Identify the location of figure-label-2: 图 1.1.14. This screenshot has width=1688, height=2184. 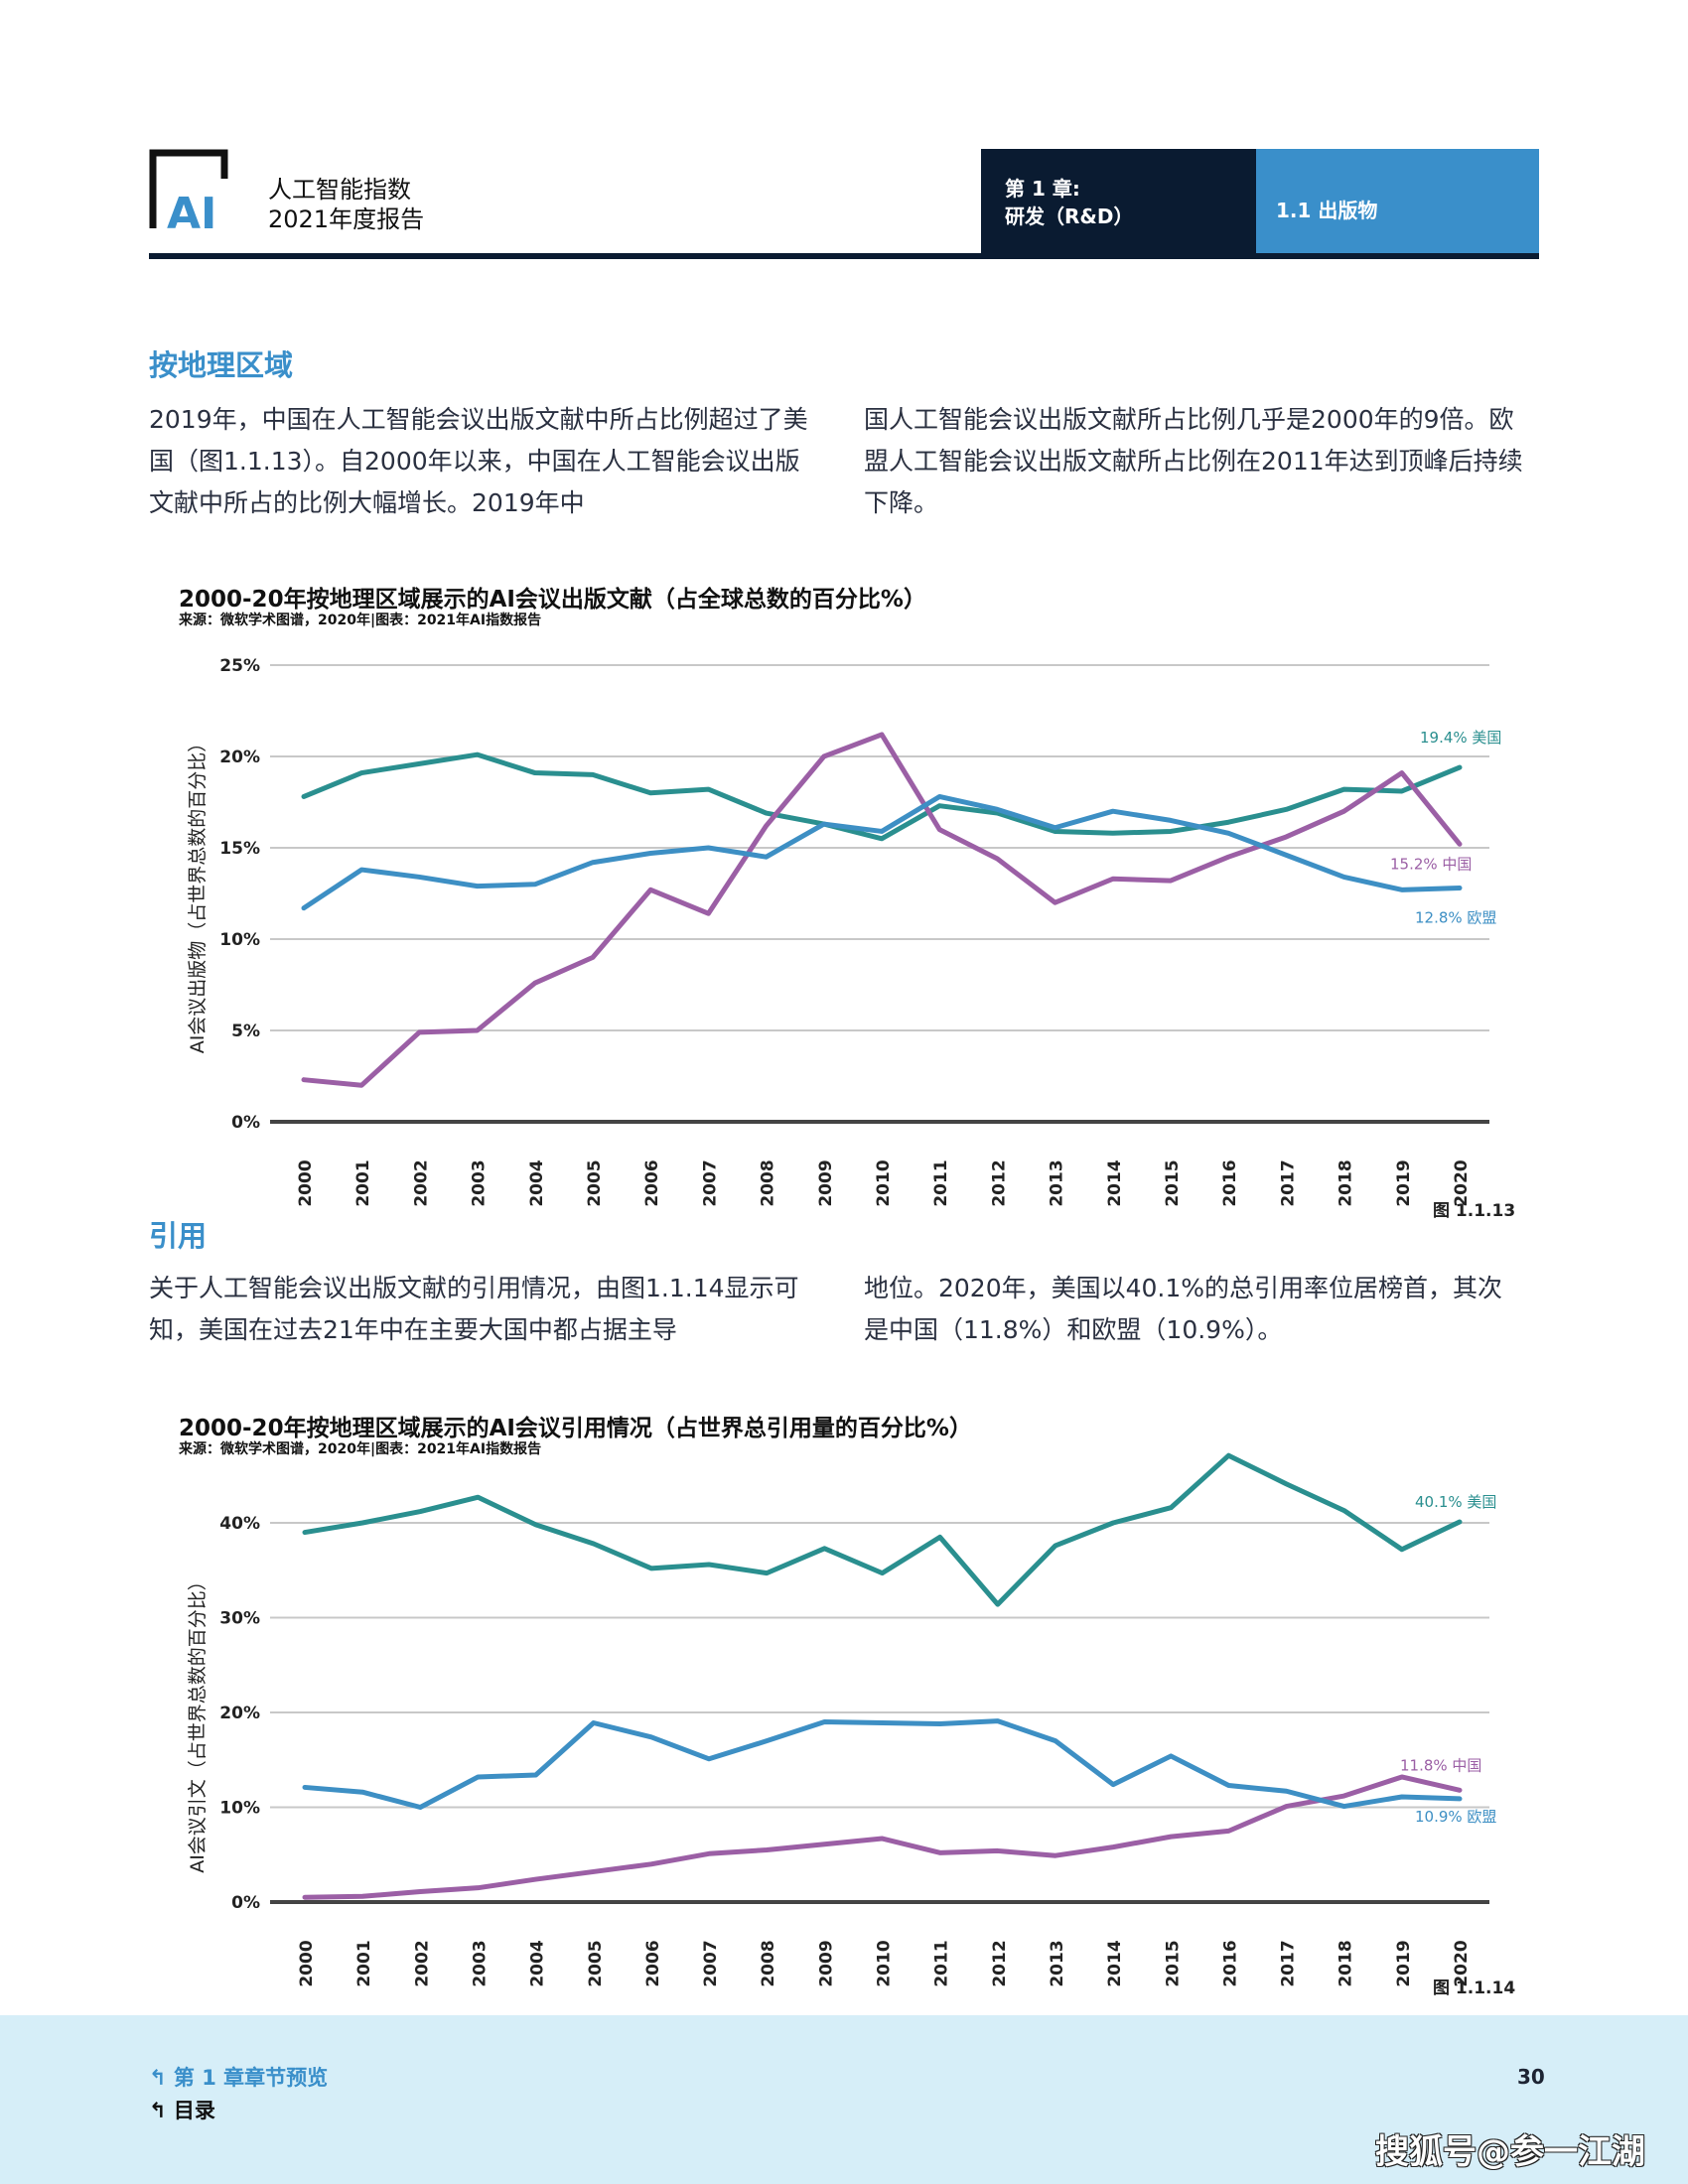
(1474, 1988).